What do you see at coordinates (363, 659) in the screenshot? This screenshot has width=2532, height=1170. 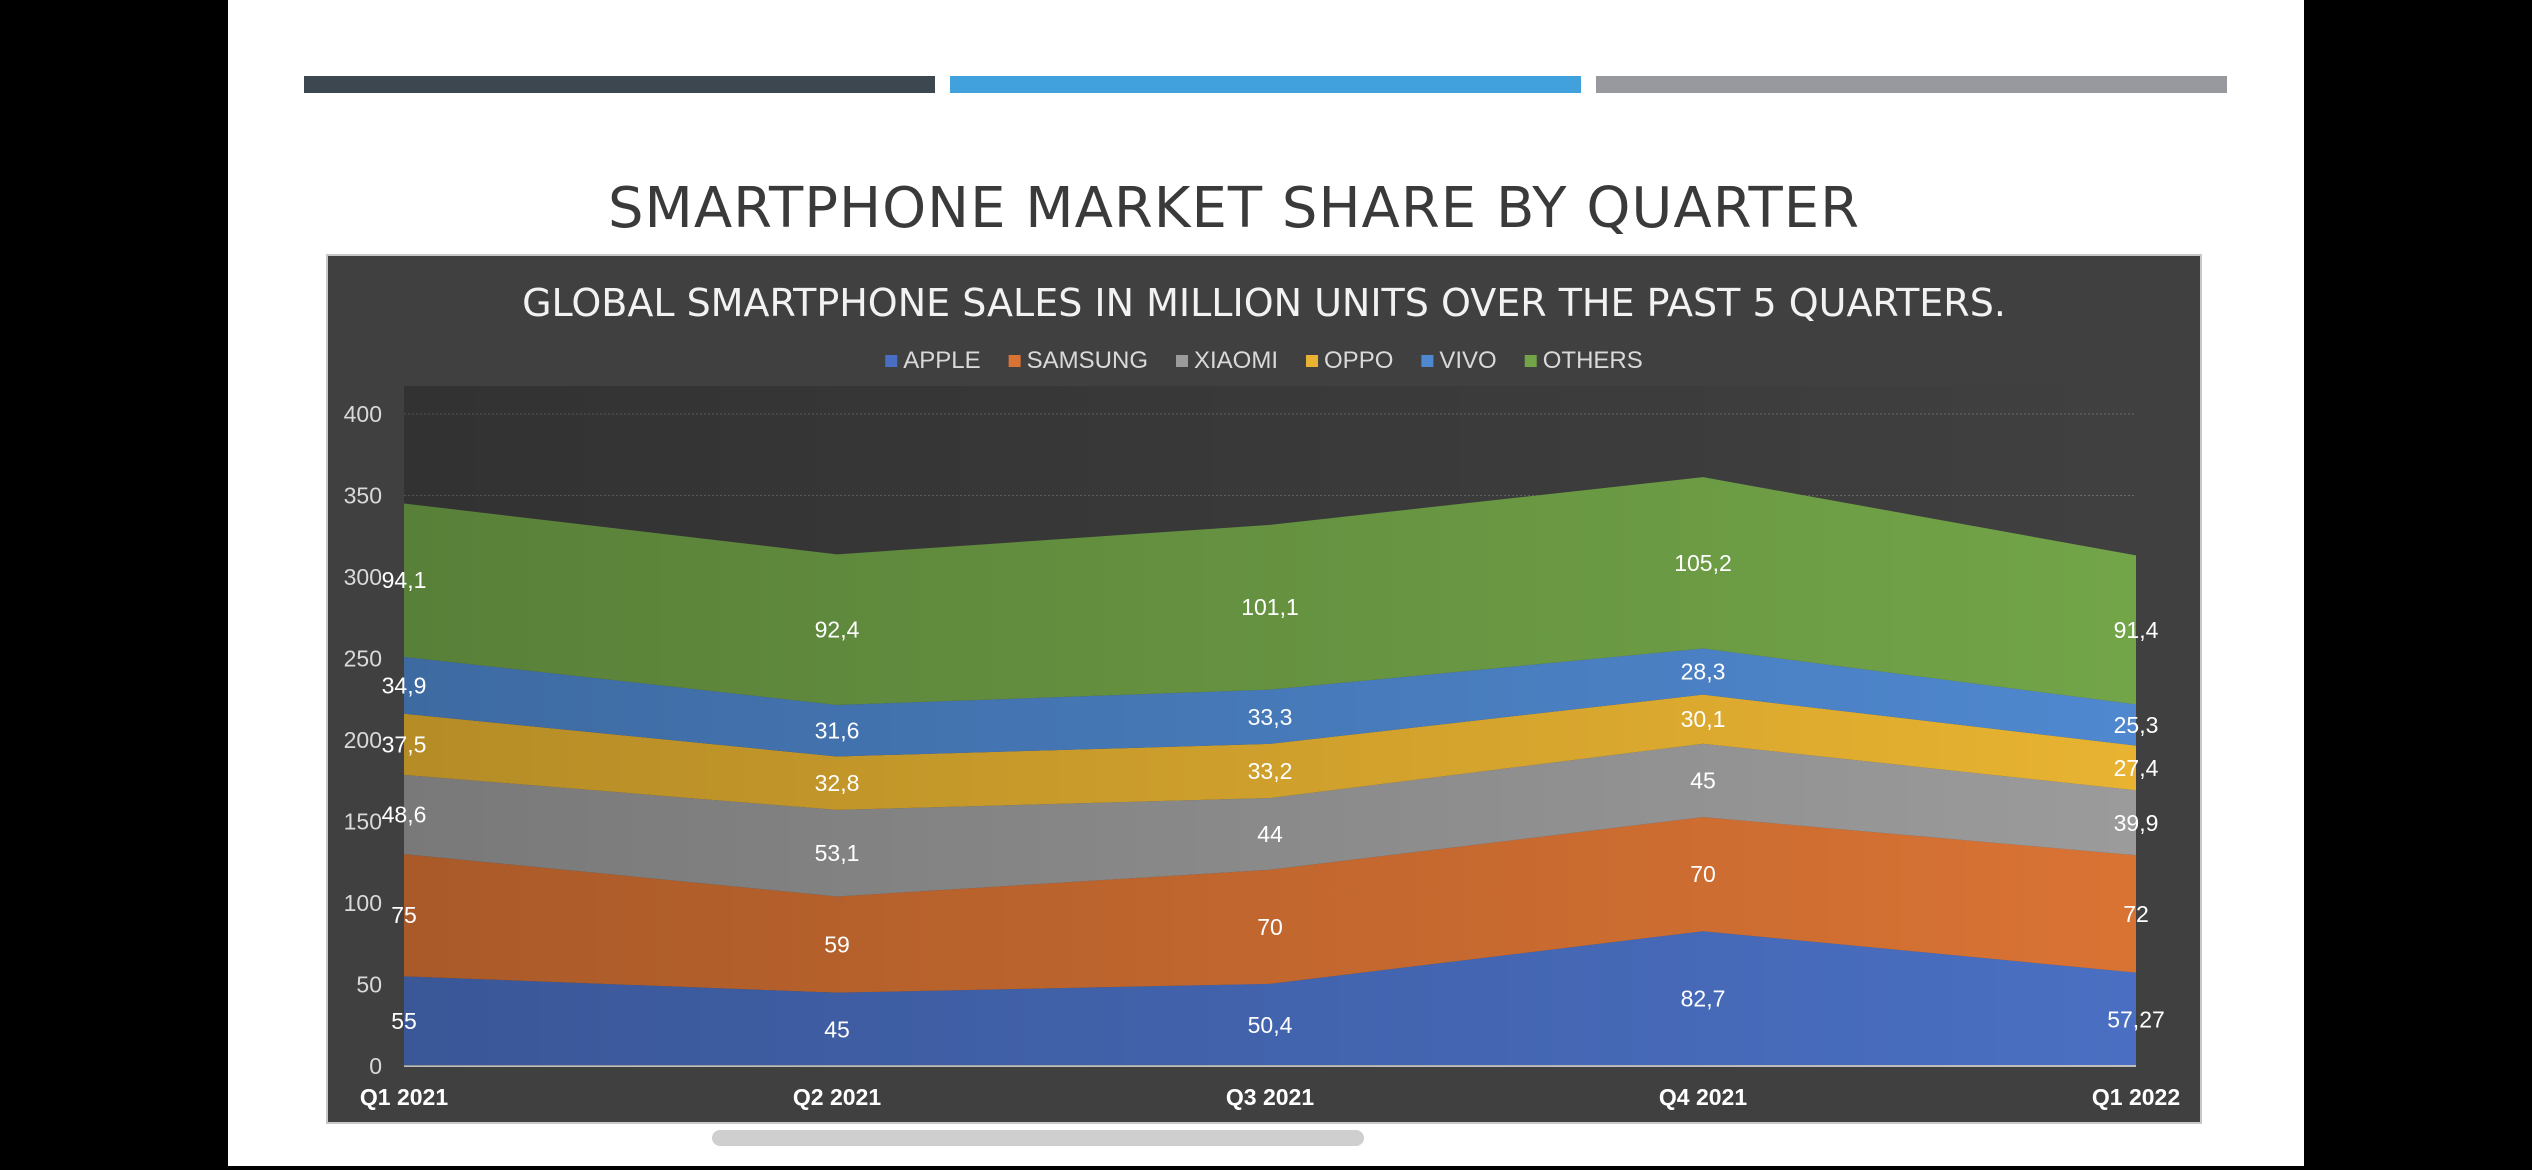 I see `y-tick-label-250: 250` at bounding box center [363, 659].